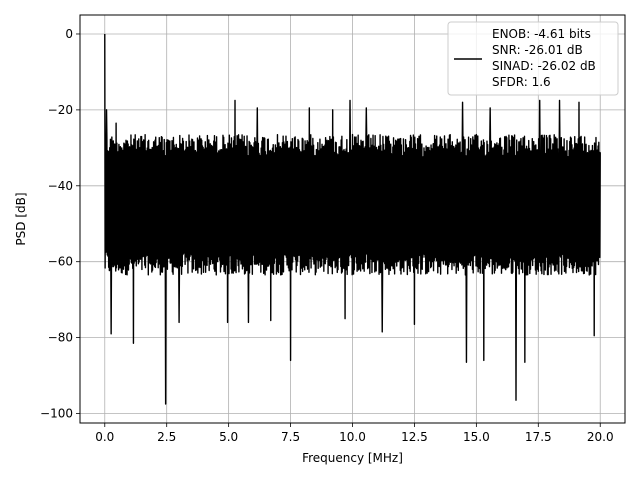 The image size is (640, 480). Describe the element at coordinates (60, 338) in the screenshot. I see `y-tick-label: −80` at that location.